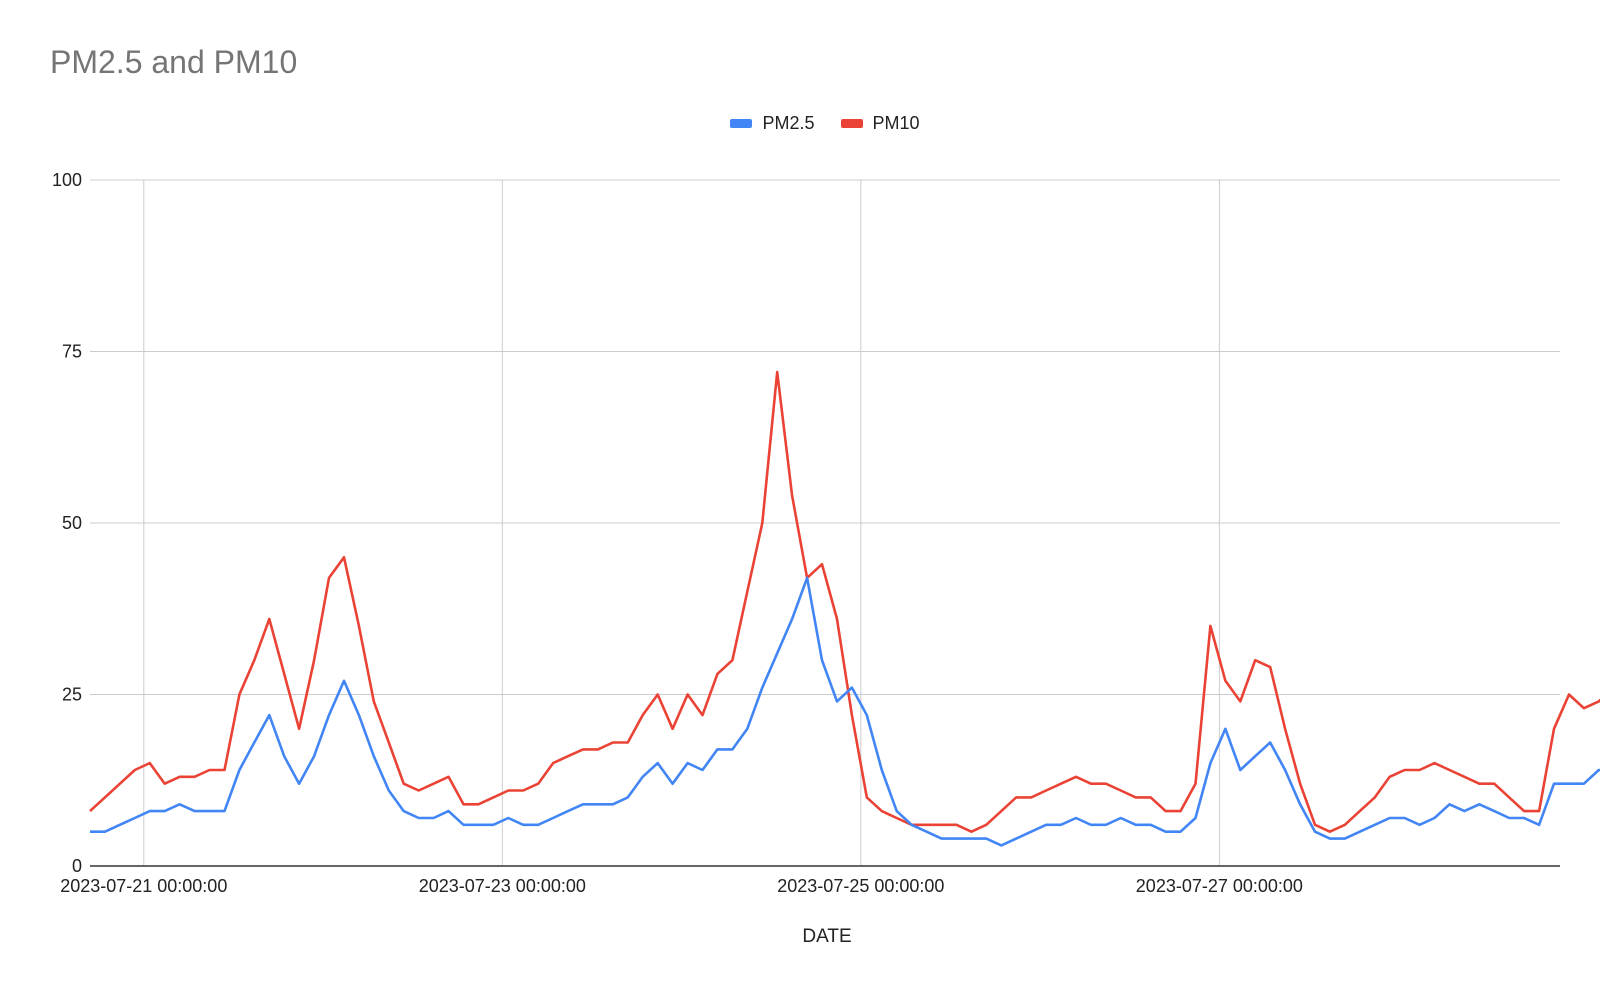  I want to click on legend-item-pm10: PM10, so click(880, 123).